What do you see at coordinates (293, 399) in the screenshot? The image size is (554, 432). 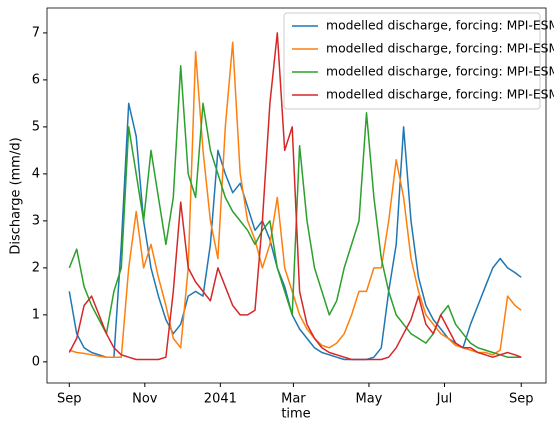 I see `x-tick-label: Mar` at bounding box center [293, 399].